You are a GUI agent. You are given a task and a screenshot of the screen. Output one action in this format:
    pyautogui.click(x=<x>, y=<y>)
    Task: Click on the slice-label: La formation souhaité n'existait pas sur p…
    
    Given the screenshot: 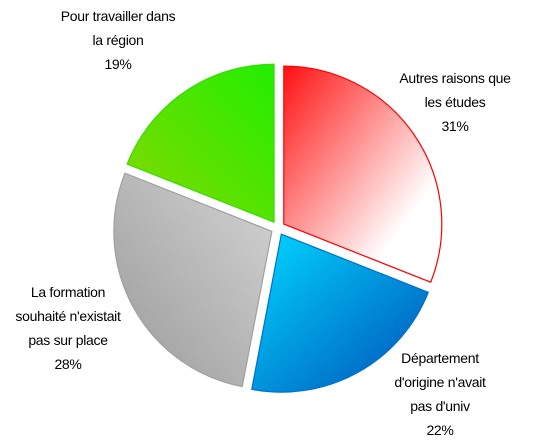 What is the action you would take?
    pyautogui.click(x=68, y=316)
    